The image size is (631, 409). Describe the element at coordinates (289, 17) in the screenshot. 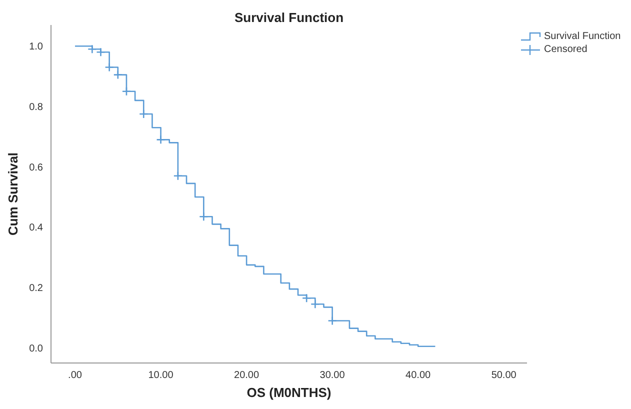

I see `chart-title: Survival Function` at that location.